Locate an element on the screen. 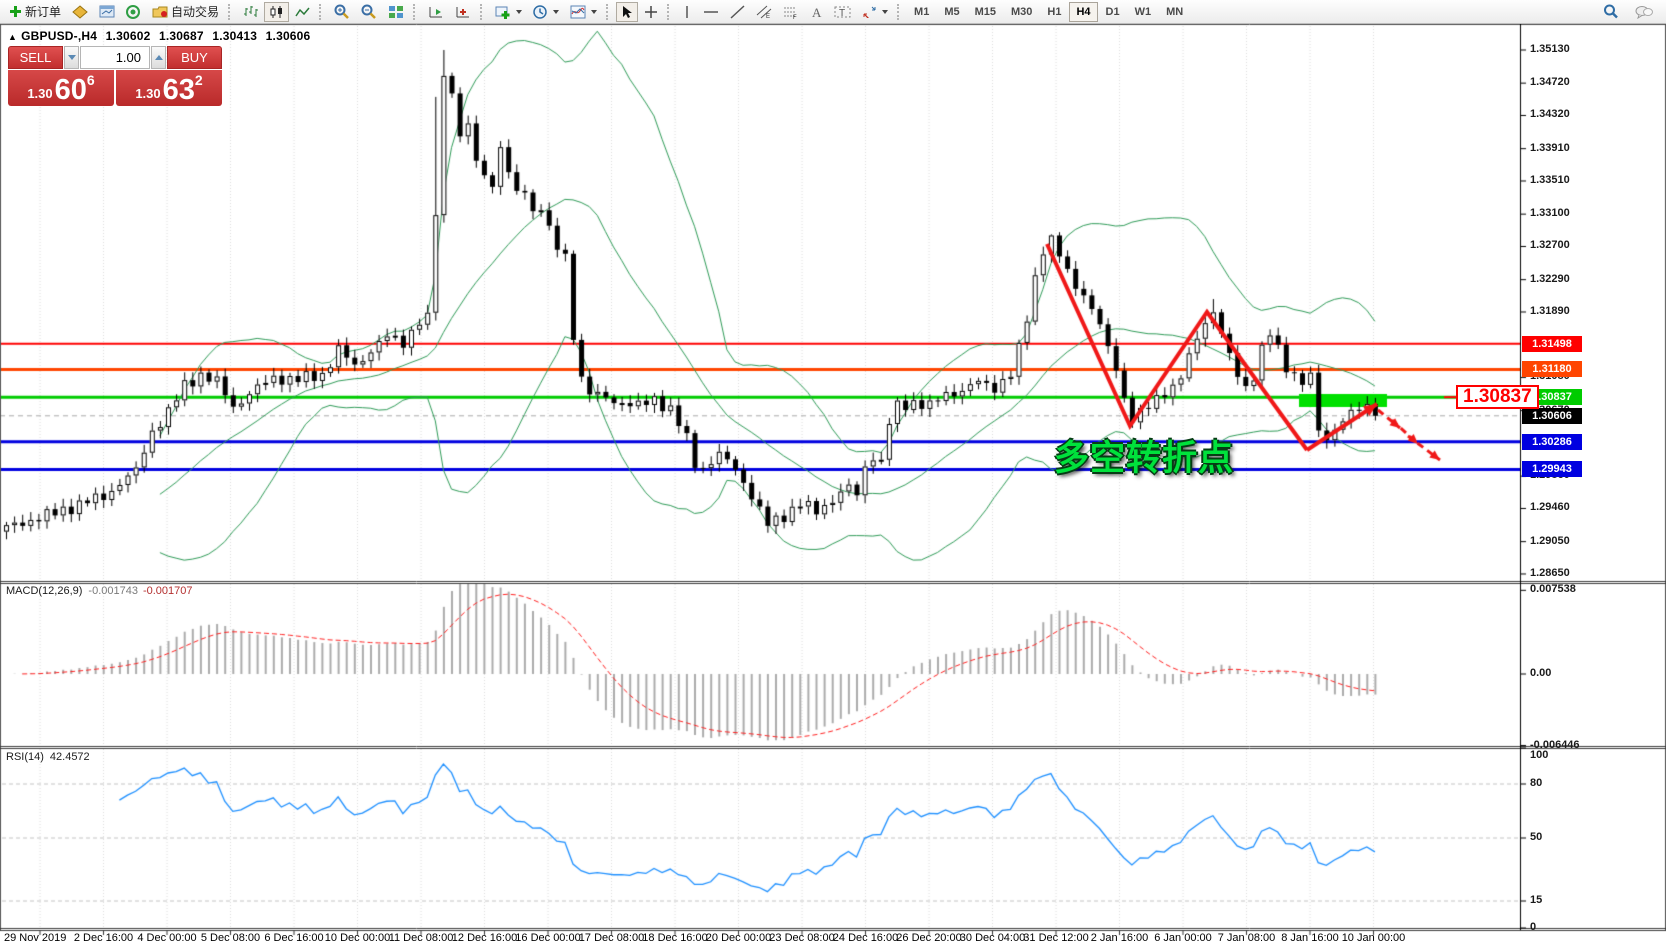 Image resolution: width=1666 pixels, height=949 pixels. date-label: 10 Jan 00:00 is located at coordinates (1373, 938).